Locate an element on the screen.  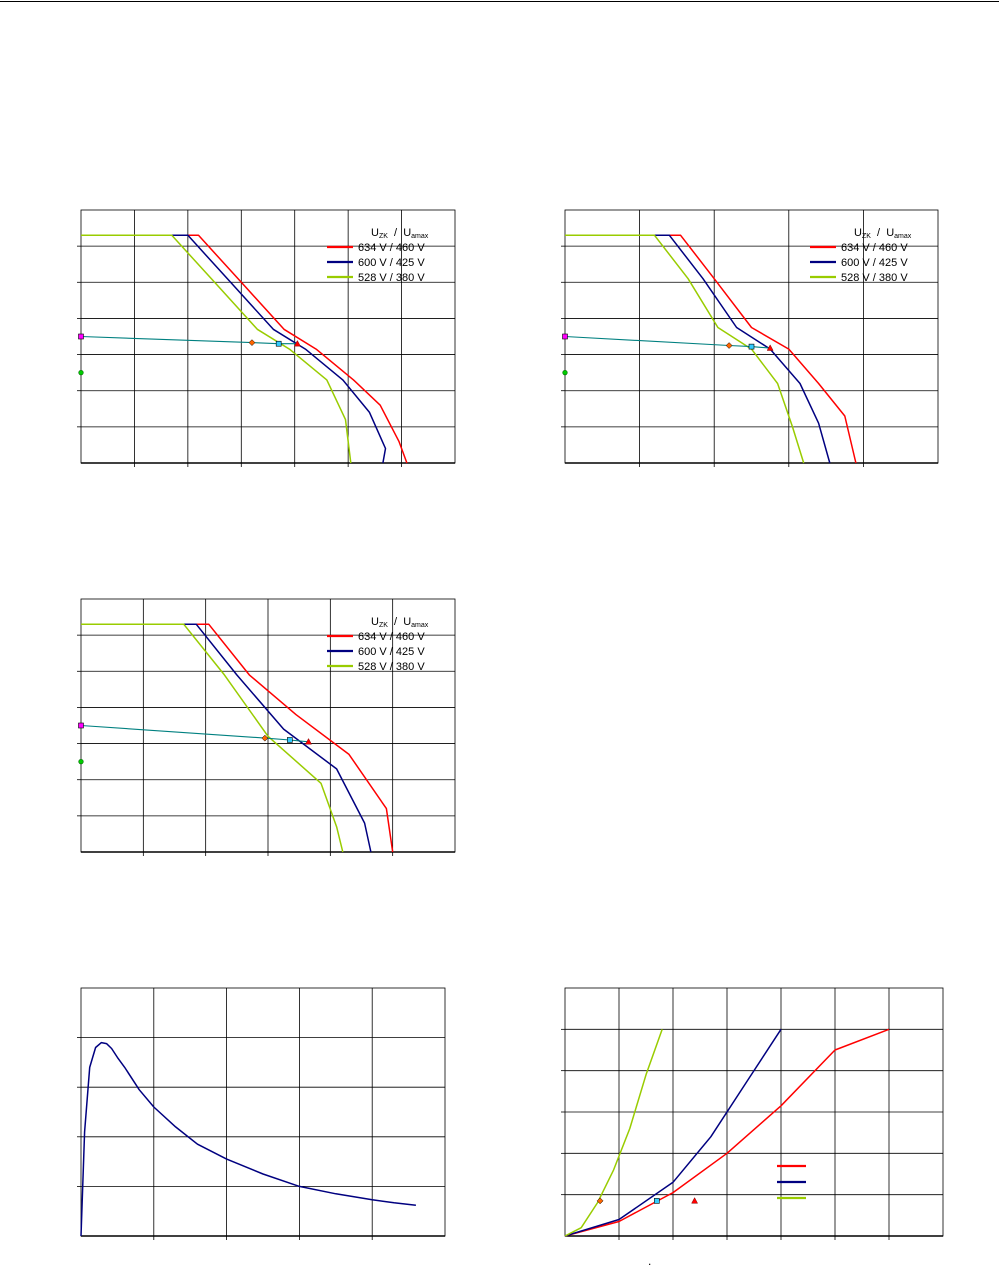
plot-frame is located at coordinates (263, 1112).